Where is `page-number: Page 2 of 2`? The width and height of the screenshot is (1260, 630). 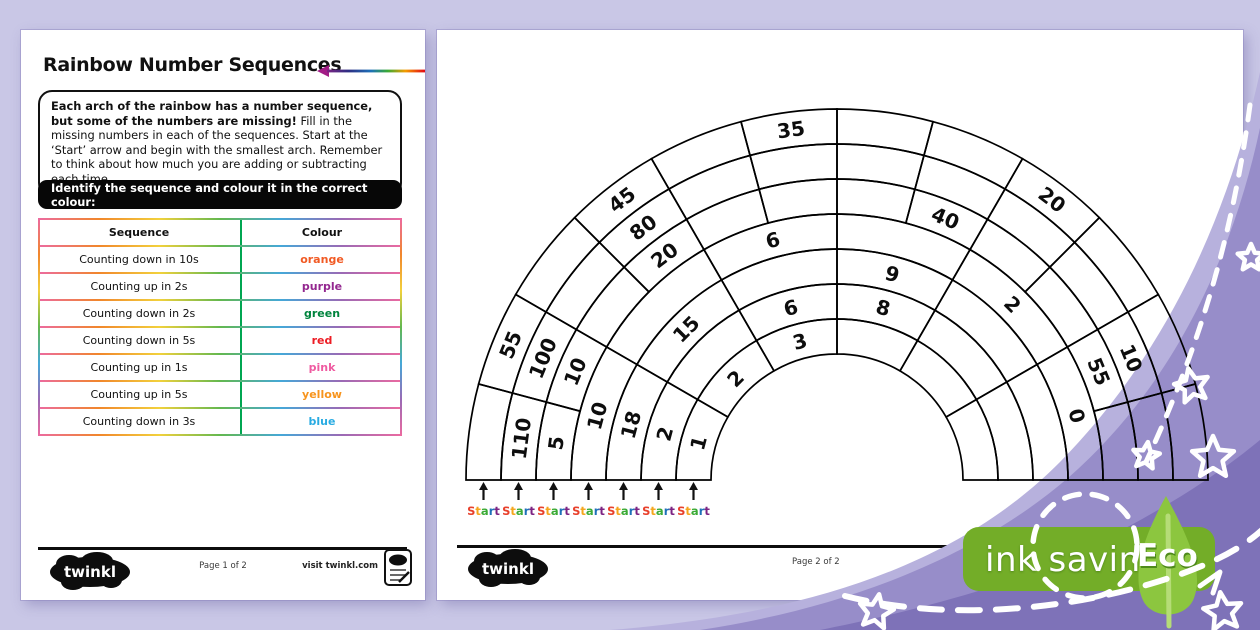
page-number: Page 2 of 2 is located at coordinates (816, 562).